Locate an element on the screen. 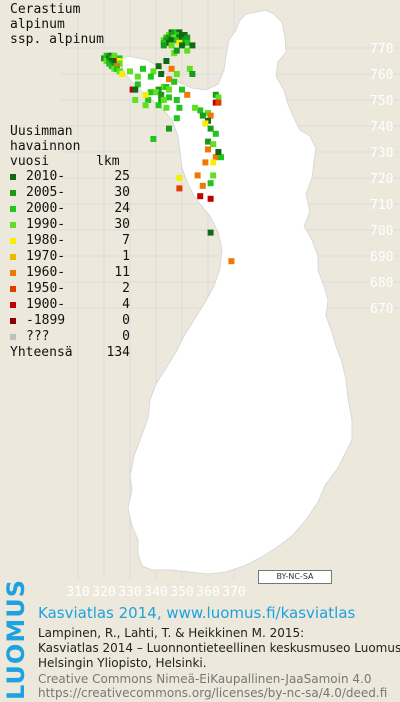  legend-row: 1970- 1 is located at coordinates (70, 257).